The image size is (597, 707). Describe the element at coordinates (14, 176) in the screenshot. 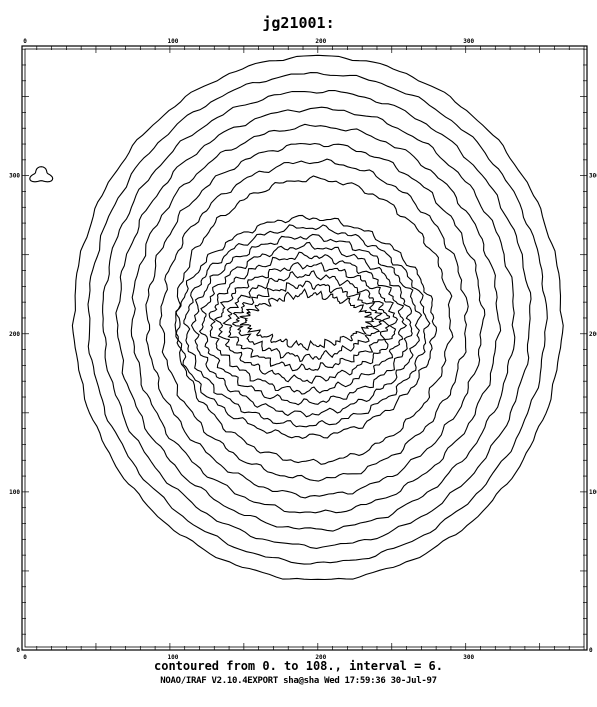

I see `y-tick-label-left: 300` at that location.